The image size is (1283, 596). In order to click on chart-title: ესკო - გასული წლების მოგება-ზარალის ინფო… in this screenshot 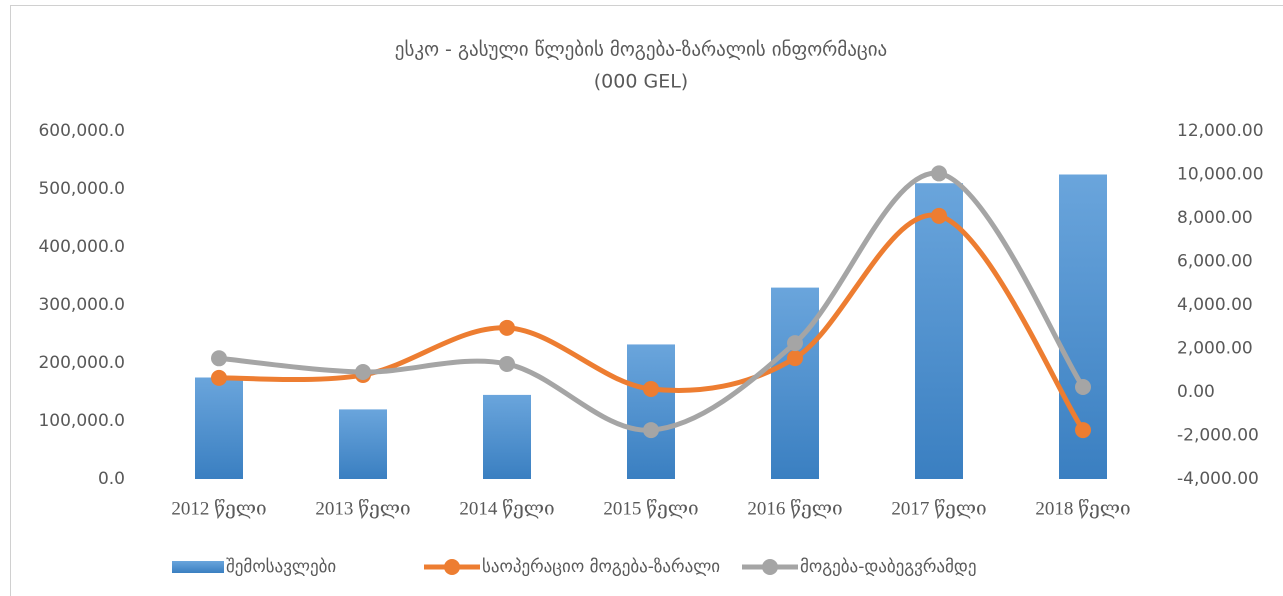, I will do `click(641, 50)`.